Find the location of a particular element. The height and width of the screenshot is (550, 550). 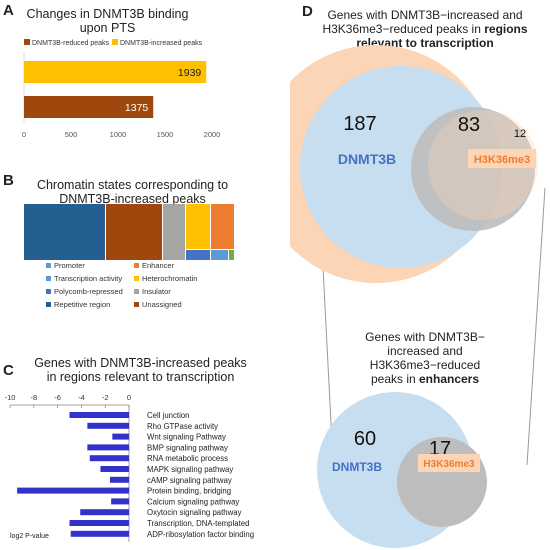

venn2-h3-label: H3K36me3 is located at coordinates (449, 464).